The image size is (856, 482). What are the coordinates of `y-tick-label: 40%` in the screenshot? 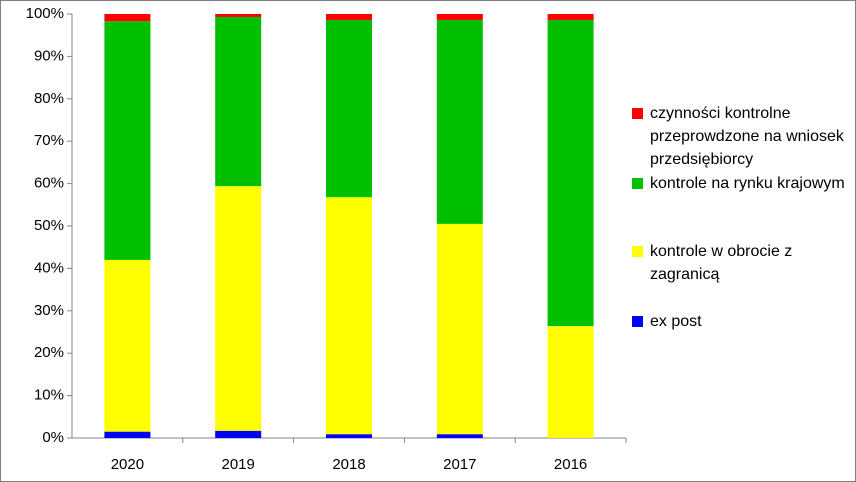 It's located at (49, 267).